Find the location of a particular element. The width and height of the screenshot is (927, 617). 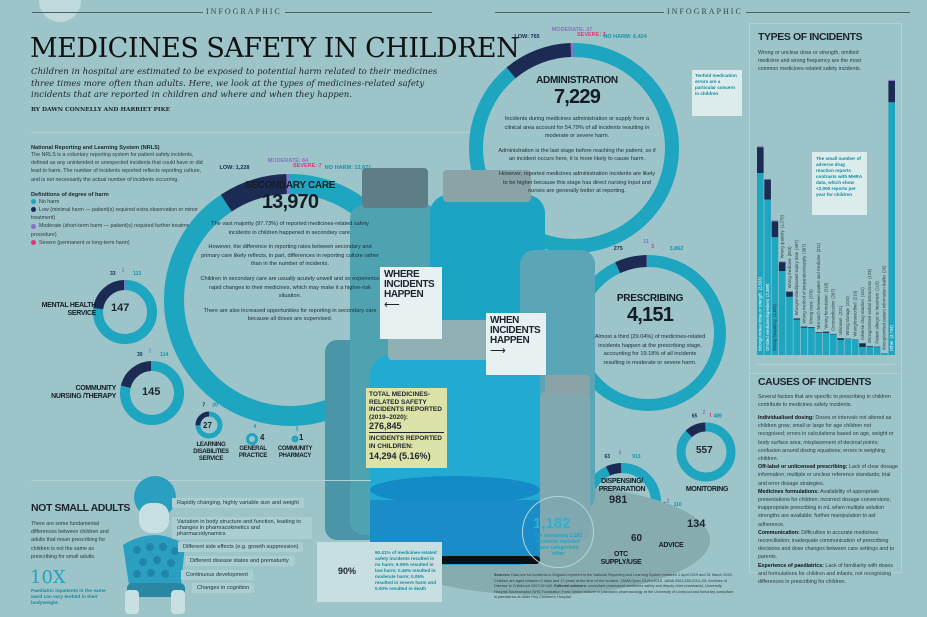

bar-label: Adverse drug reaction(161) is located at coordinates (862, 313).